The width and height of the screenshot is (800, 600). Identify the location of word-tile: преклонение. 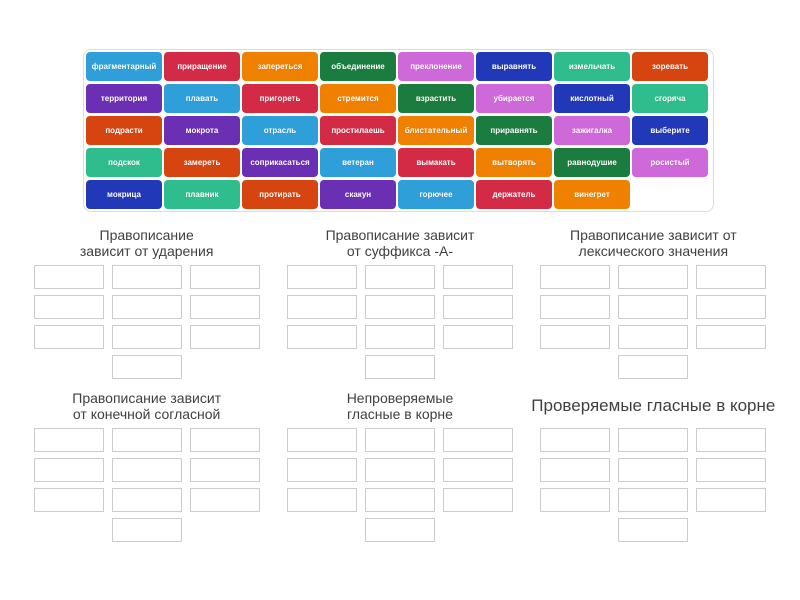
(436, 66).